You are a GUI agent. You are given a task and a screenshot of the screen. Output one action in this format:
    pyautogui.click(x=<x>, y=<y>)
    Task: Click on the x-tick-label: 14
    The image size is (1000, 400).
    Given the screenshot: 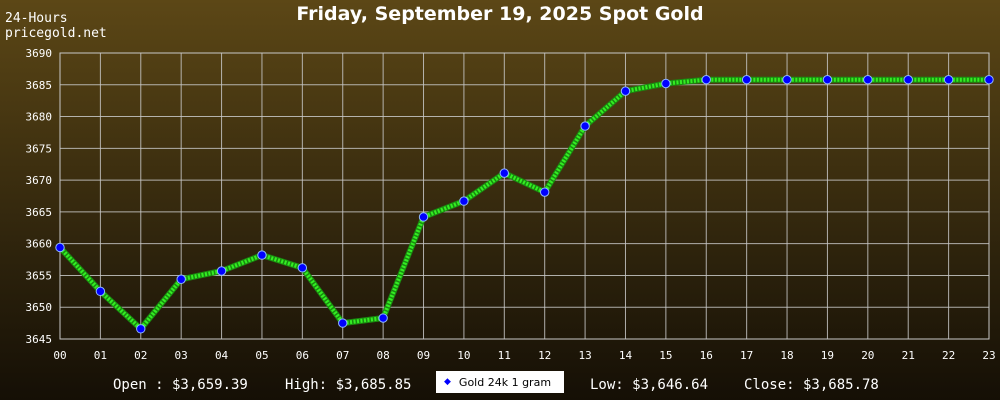 What is the action you would take?
    pyautogui.click(x=626, y=355)
    